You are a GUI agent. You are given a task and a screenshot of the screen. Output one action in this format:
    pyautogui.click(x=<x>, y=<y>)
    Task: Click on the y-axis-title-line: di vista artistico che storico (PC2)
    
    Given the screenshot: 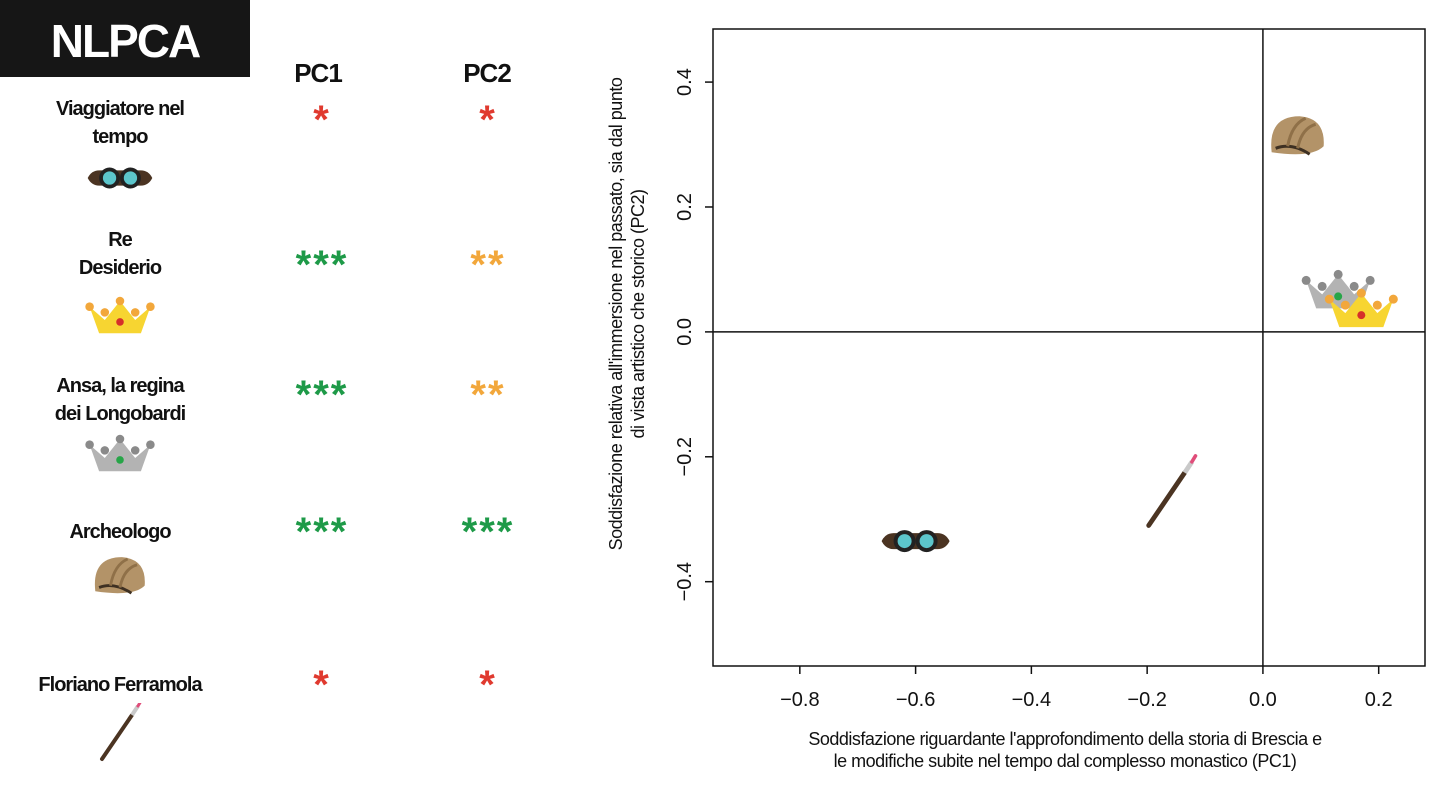 What is the action you would take?
    pyautogui.click(x=638, y=314)
    